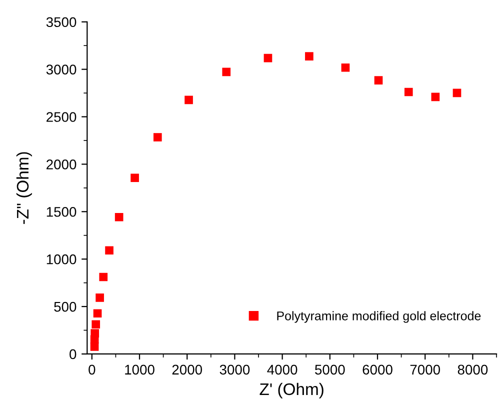  Describe the element at coordinates (139, 369) in the screenshot. I see `x-tick-label: 1000` at that location.